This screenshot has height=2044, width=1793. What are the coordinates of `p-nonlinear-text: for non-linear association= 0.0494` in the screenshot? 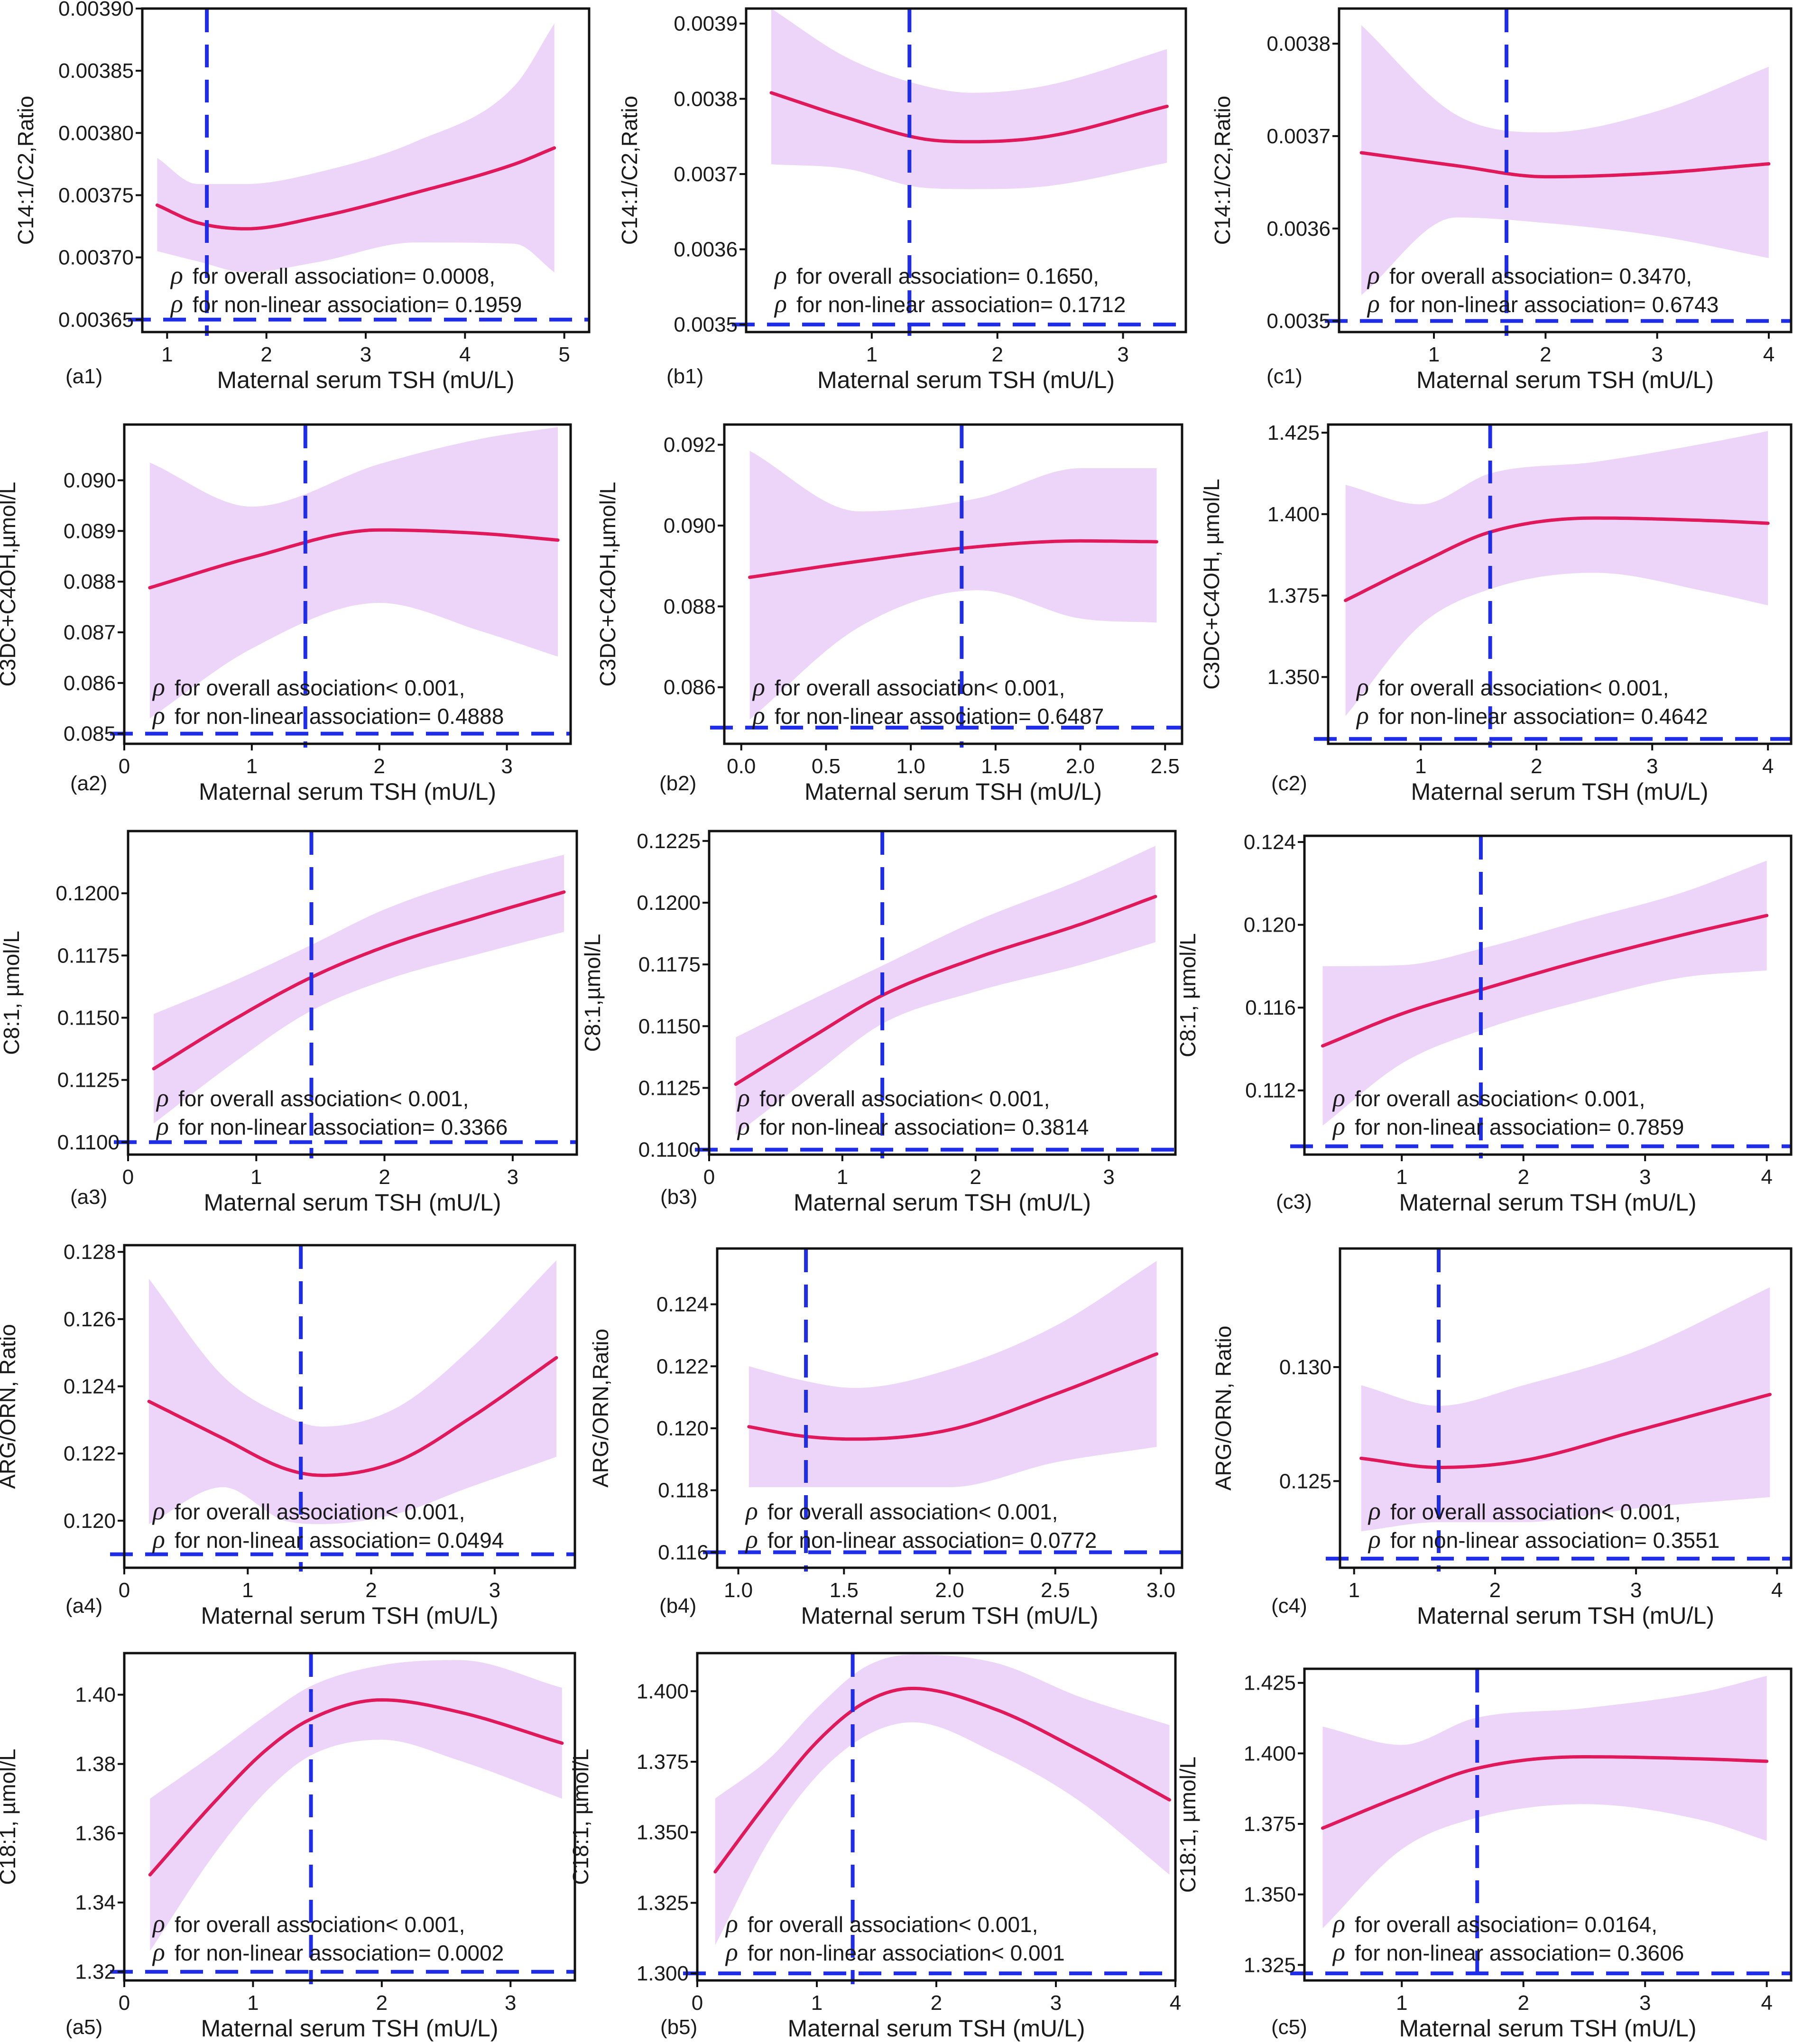 It's located at (339, 1540).